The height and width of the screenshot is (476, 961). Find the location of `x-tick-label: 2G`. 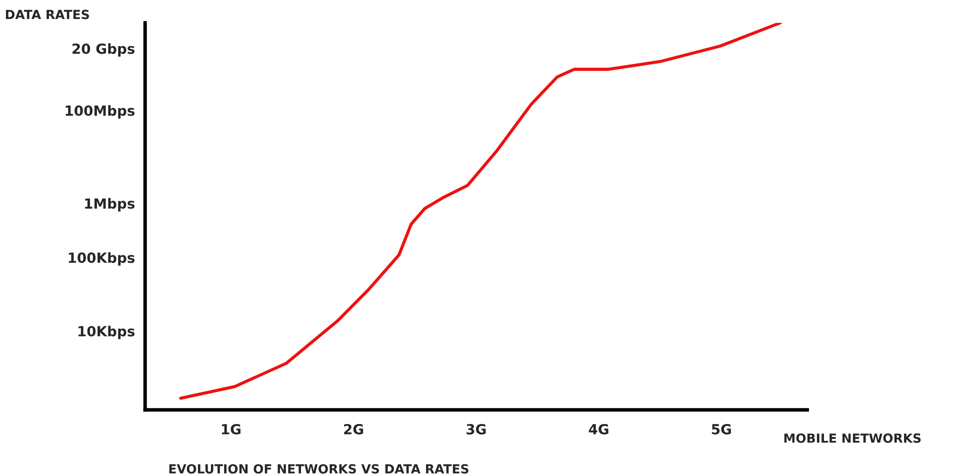

x-tick-label: 2G is located at coordinates (354, 429).